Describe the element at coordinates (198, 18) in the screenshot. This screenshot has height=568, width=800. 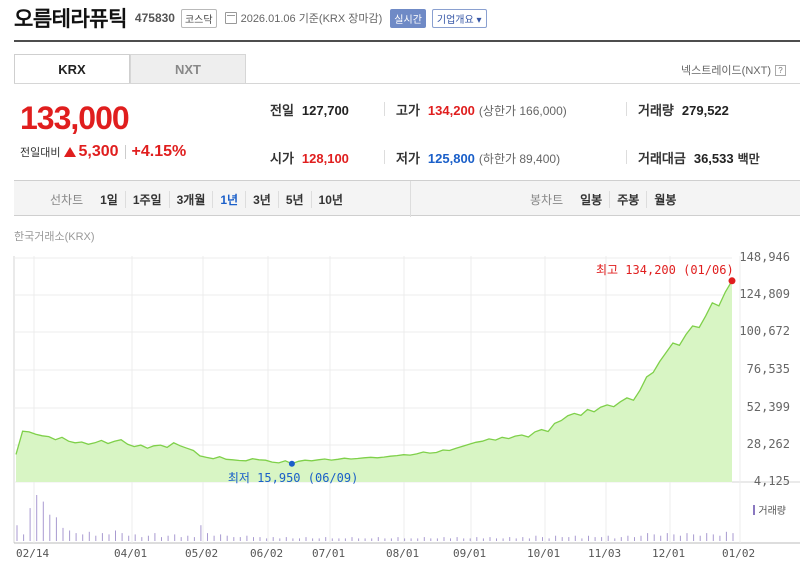
I see `market-badge: 코스닥` at that location.